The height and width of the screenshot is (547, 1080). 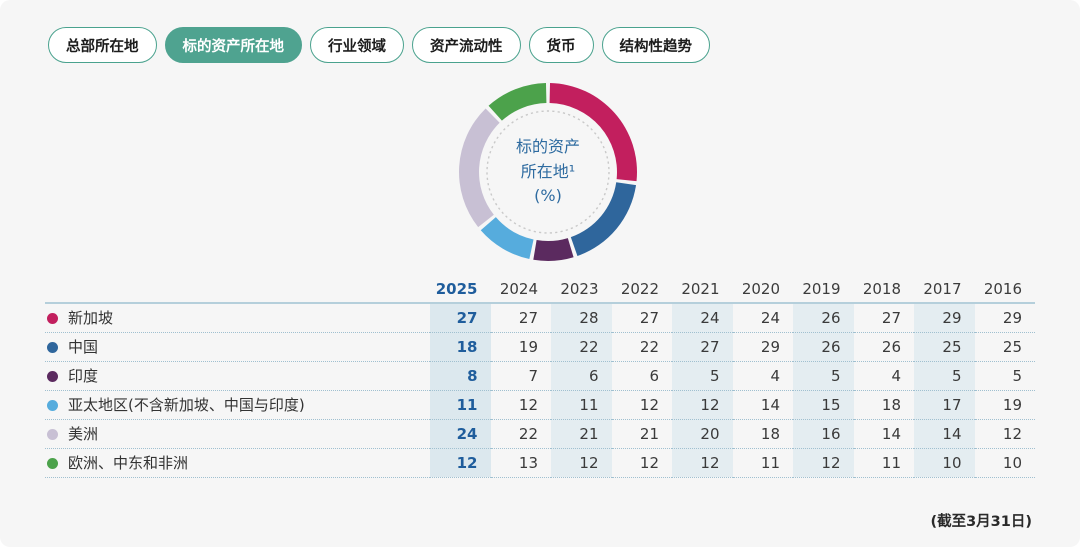 What do you see at coordinates (460, 463) in the screenshot?
I see `cell-2025-row5: 12` at bounding box center [460, 463].